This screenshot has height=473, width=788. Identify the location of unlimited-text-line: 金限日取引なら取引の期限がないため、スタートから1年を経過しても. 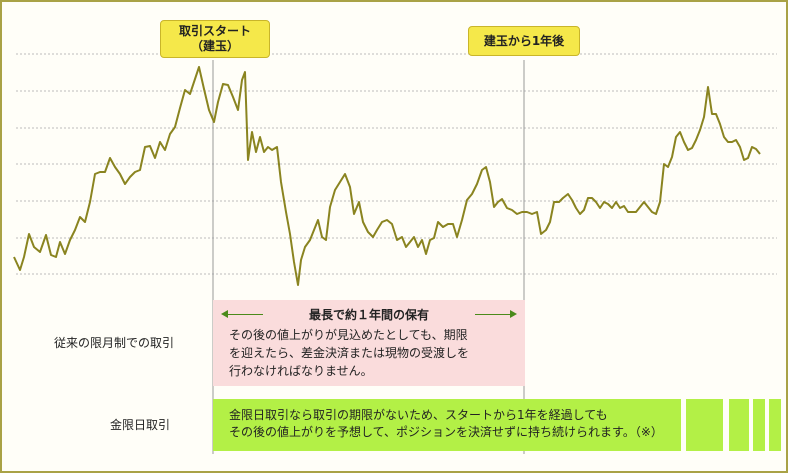
(418, 415).